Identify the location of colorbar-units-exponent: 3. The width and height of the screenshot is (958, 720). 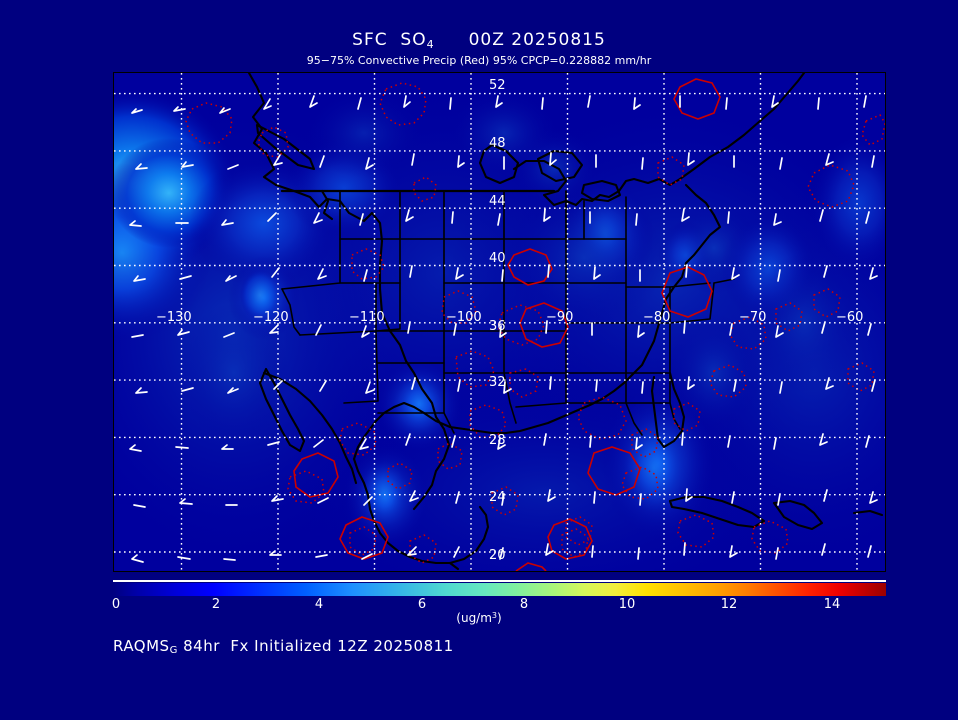
(494, 615).